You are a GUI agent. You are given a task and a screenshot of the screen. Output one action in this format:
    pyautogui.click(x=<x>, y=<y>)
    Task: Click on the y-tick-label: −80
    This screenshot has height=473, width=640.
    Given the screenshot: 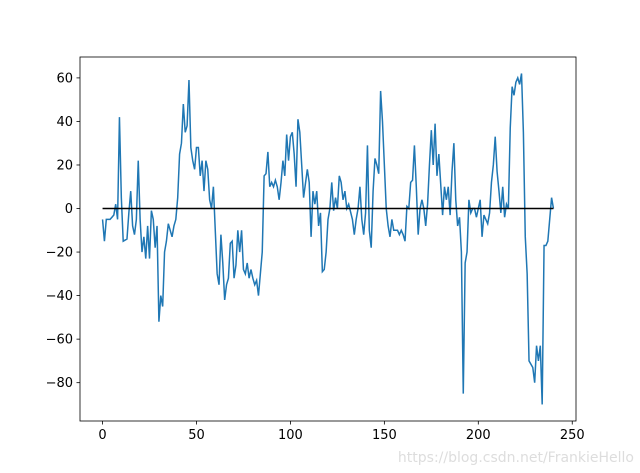 What is the action you would take?
    pyautogui.click(x=59, y=383)
    